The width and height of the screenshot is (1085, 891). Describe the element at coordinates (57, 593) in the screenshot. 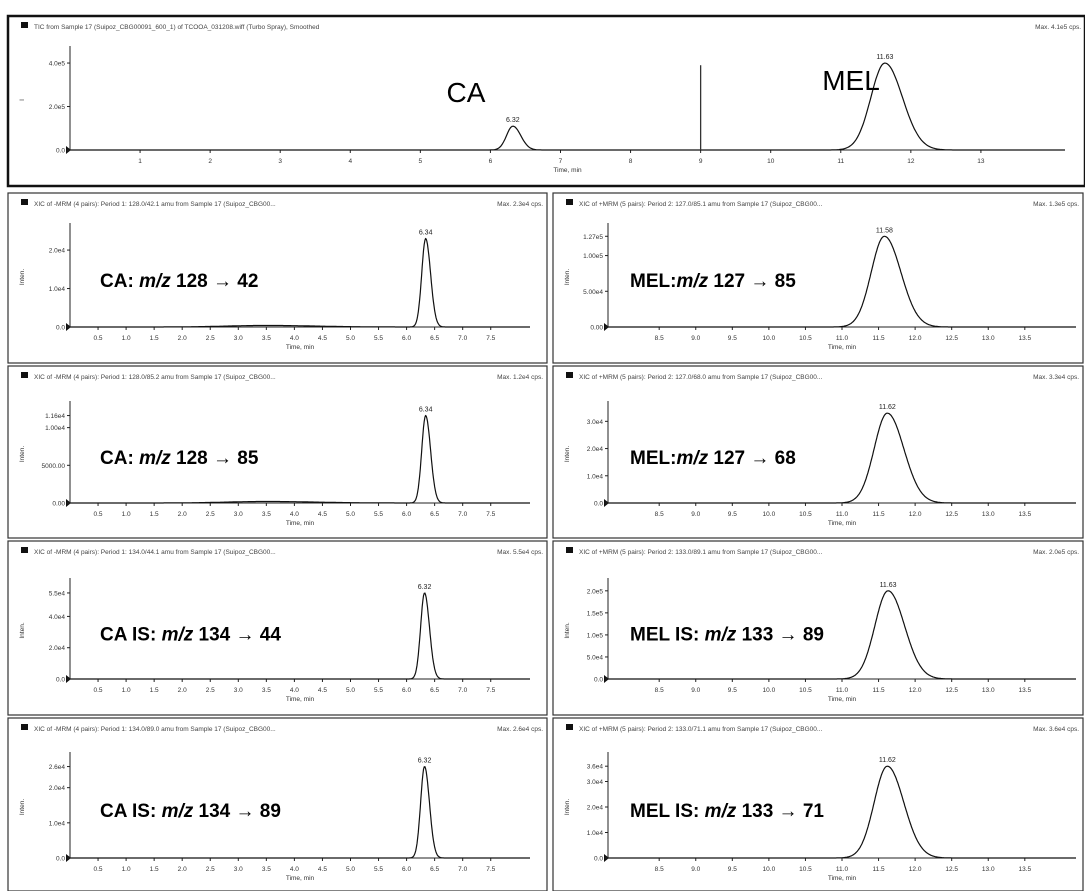

I see `y-tick-label: 5.5e4` at that location.